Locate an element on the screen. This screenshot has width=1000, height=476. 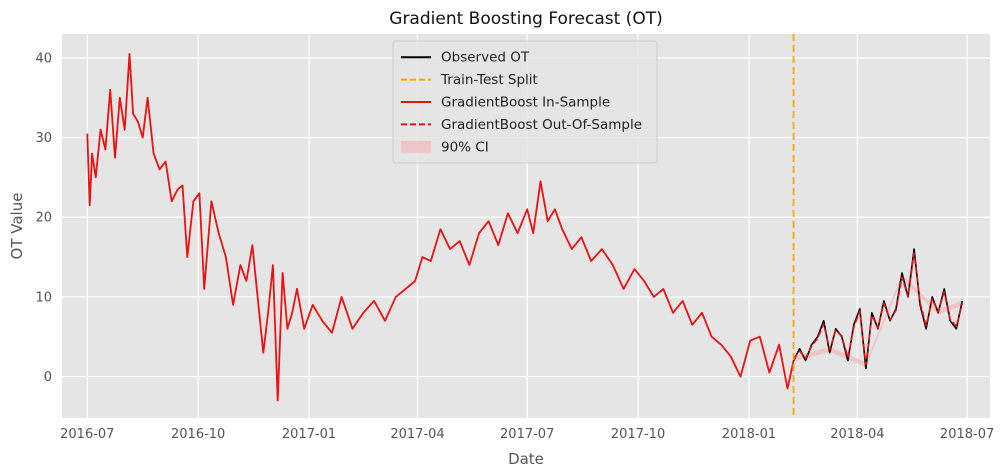
y-tick-label: 10 is located at coordinates (43, 297).